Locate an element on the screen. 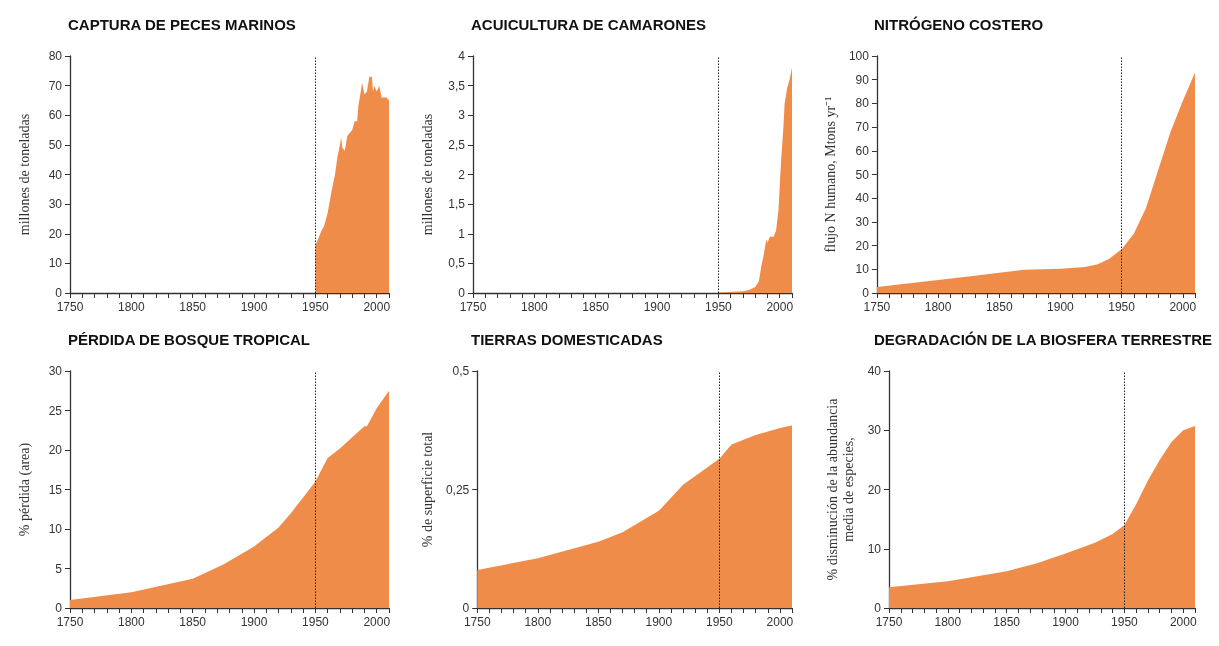 This screenshot has height=646, width=1219. chart-title: CAPTURA DE PECES MARINOS is located at coordinates (182, 24).